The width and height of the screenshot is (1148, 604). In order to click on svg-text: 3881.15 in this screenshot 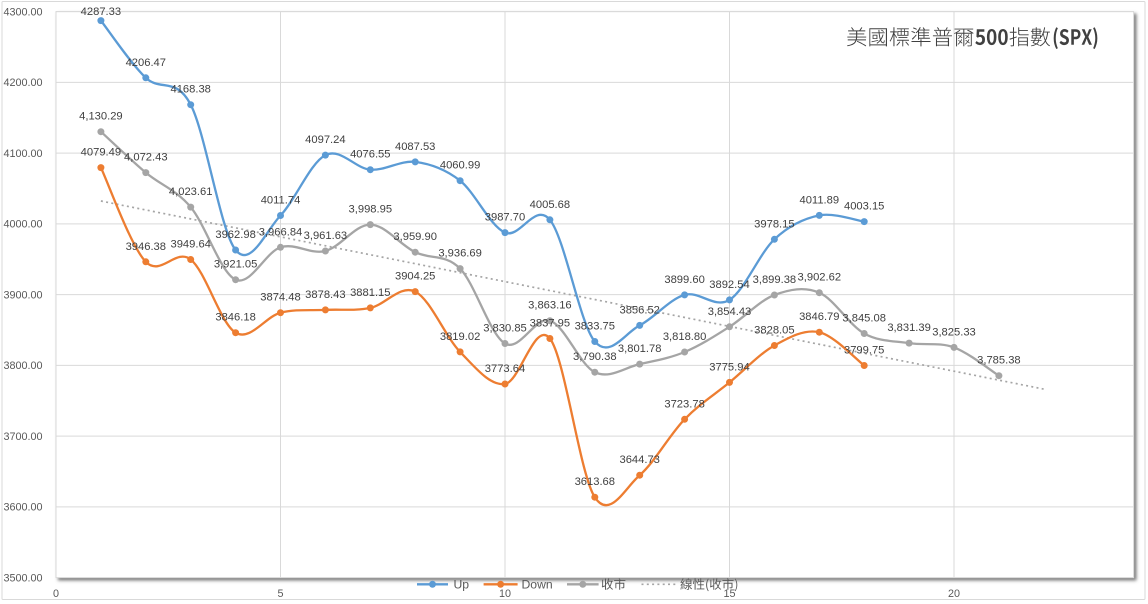, I will do `click(370, 293)`.